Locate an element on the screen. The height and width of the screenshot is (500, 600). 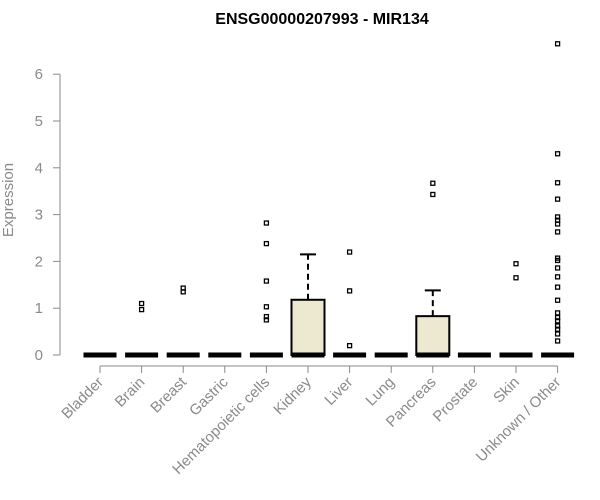
box-kidney is located at coordinates (308, 305).